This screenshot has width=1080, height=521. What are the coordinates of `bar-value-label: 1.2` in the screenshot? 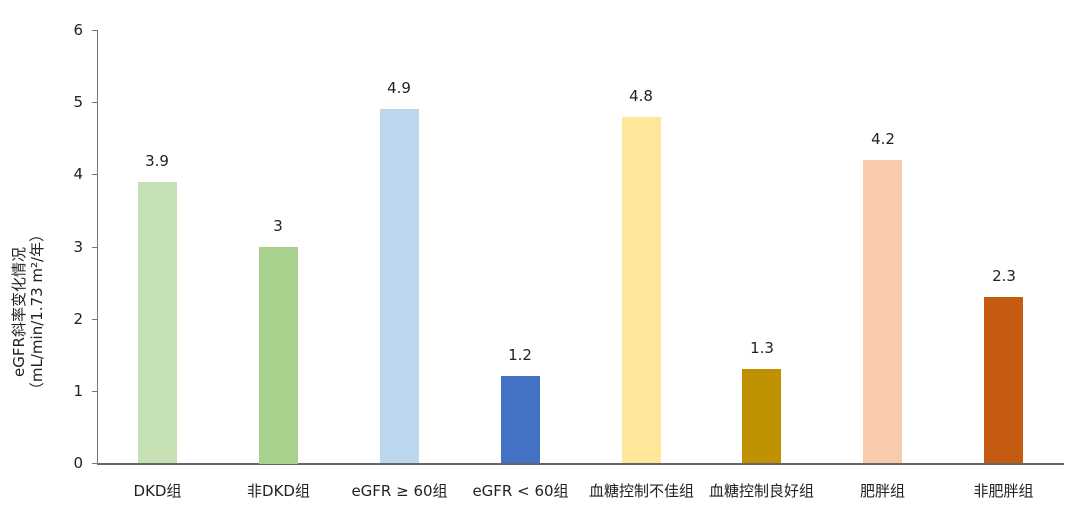 It's located at (520, 355).